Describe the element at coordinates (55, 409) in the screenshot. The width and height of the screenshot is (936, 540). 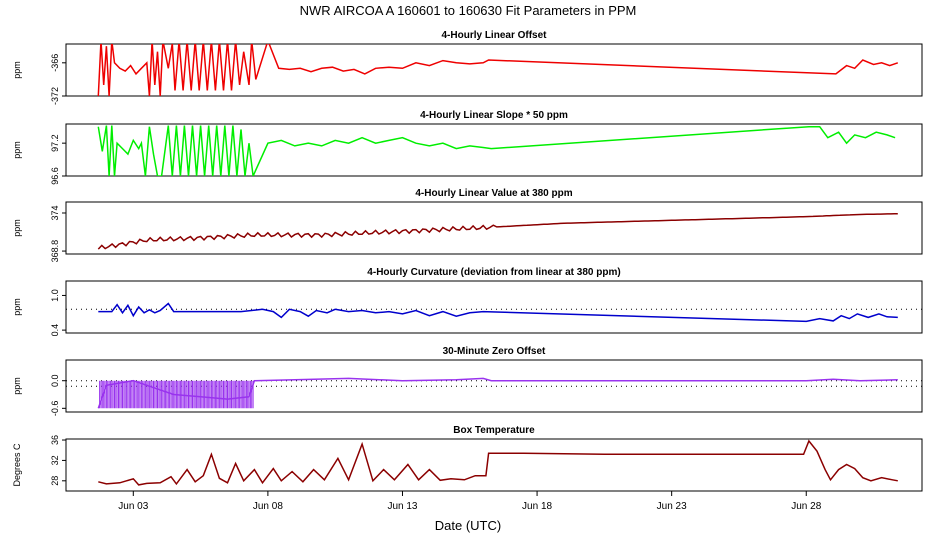
I see `y-tick-label: -0.6` at that location.